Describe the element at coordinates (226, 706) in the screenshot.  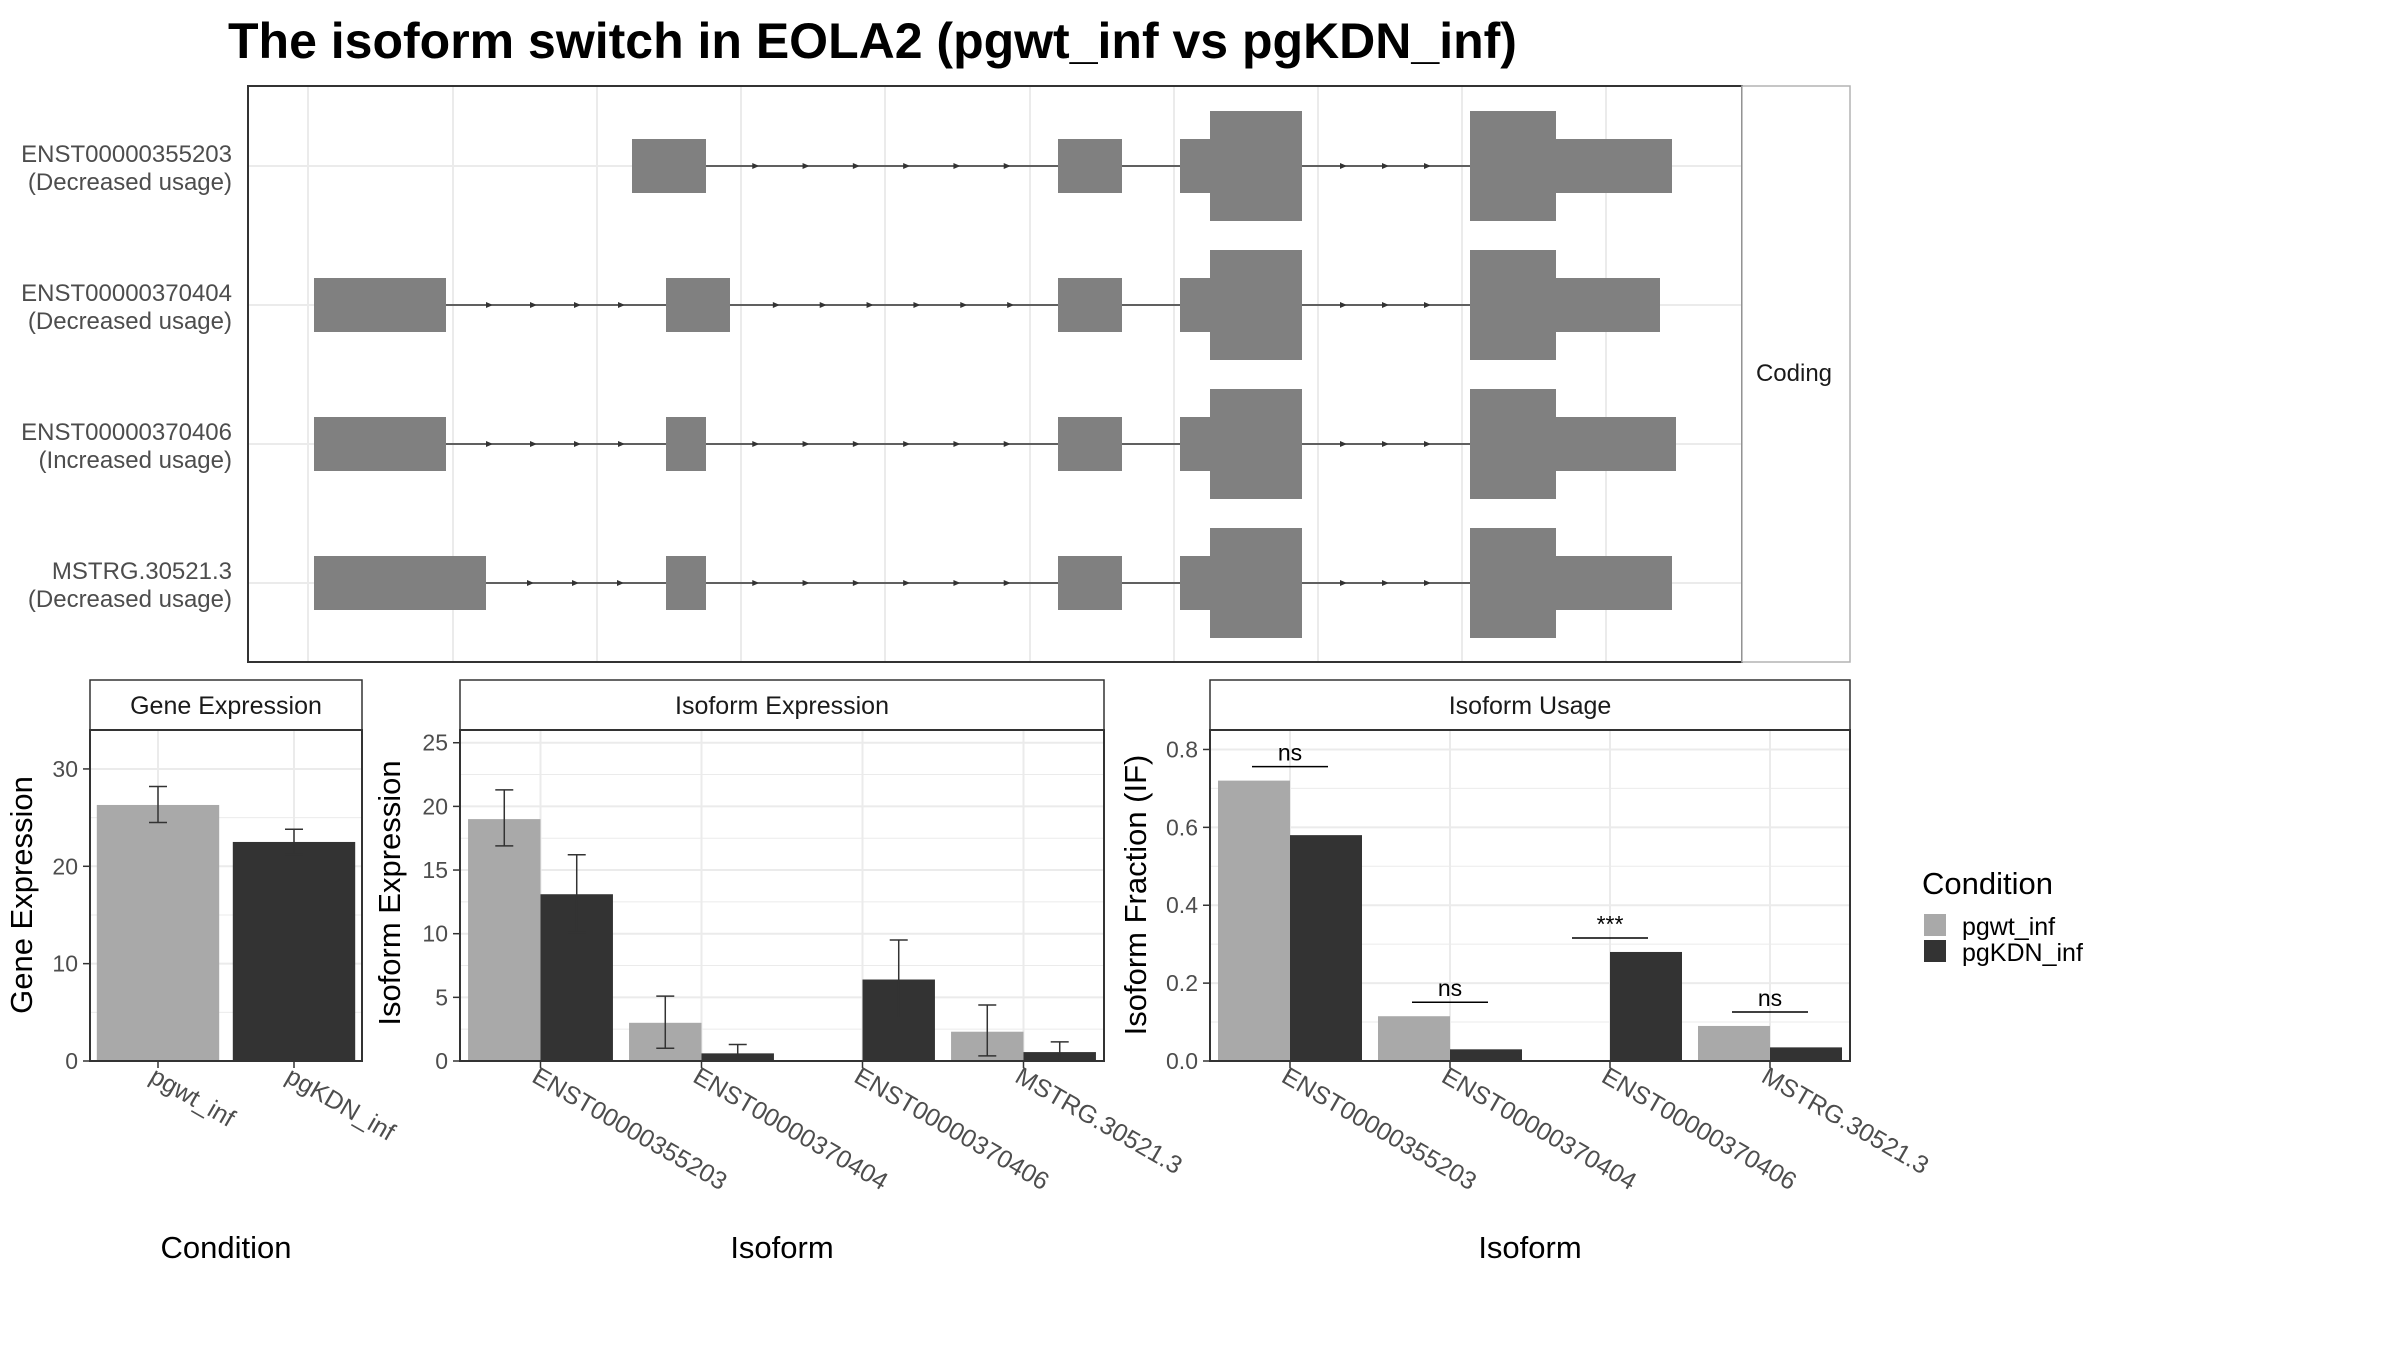
I see `gene-expression-title: Gene Expression` at that location.